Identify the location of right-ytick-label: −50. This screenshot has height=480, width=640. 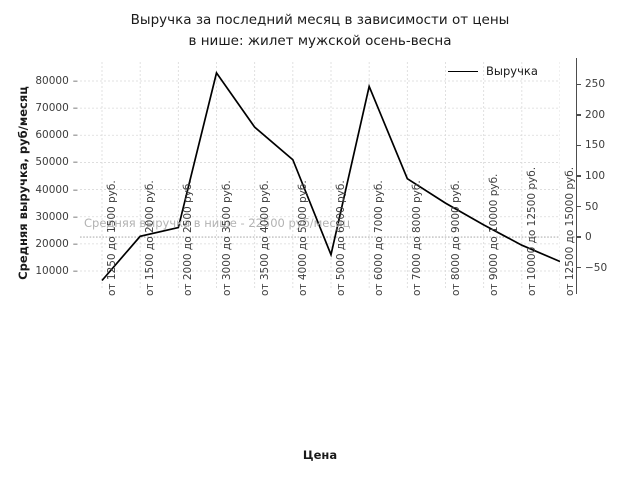
(591, 268).